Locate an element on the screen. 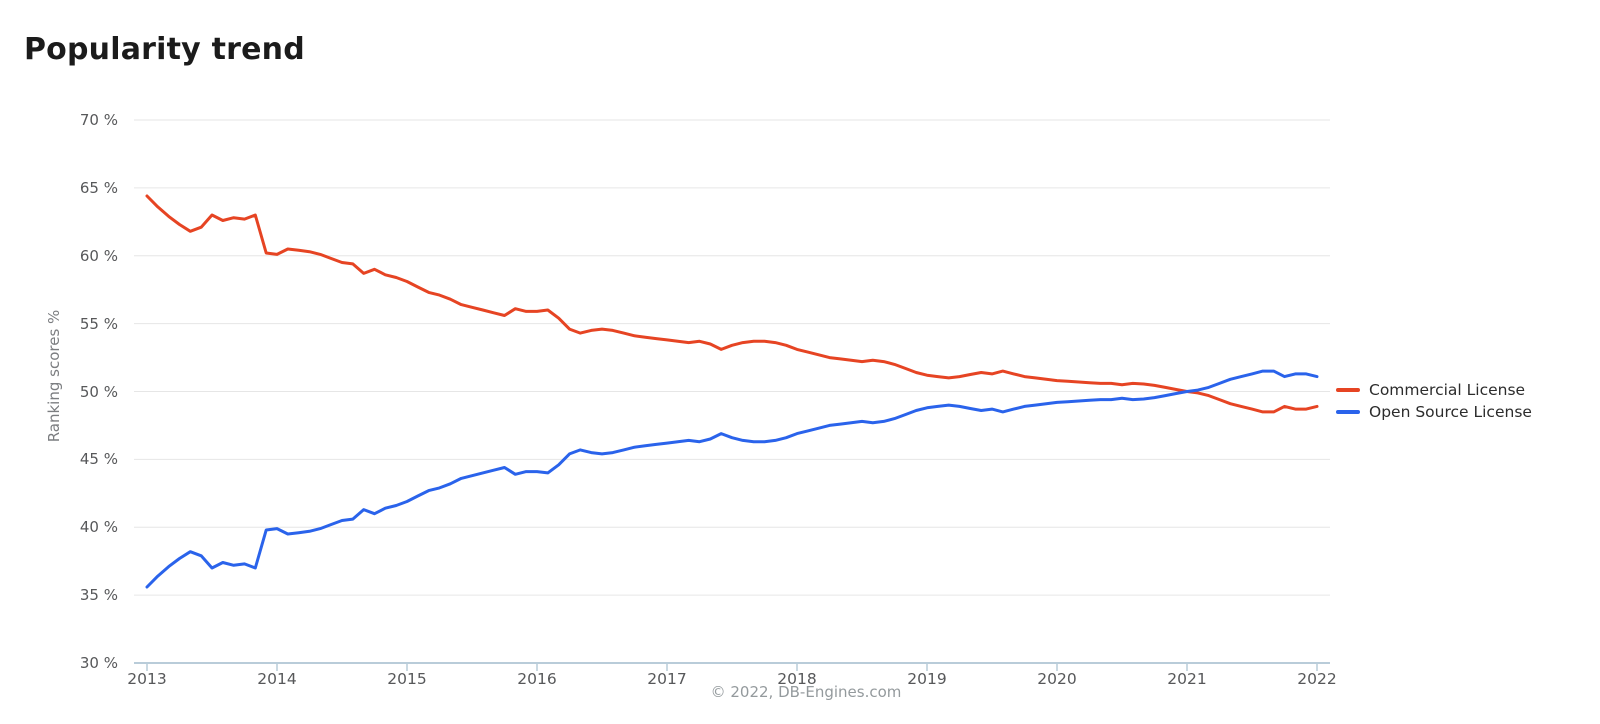 The width and height of the screenshot is (1600, 724). x-tick-label: 2017 is located at coordinates (667, 679).